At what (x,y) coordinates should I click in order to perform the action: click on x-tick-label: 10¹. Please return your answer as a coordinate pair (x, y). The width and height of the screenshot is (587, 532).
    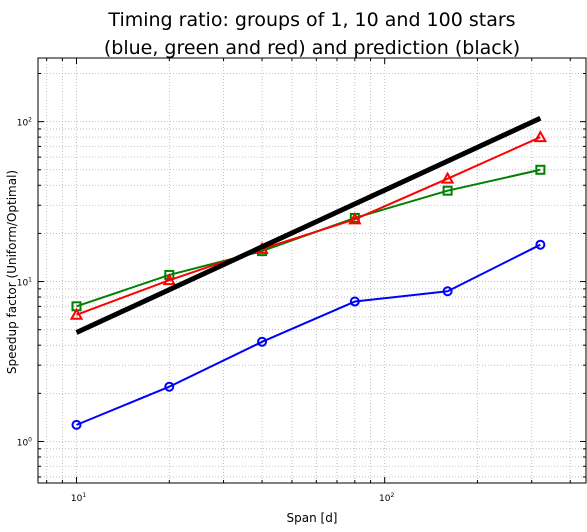
    Looking at the image, I should click on (78, 498).